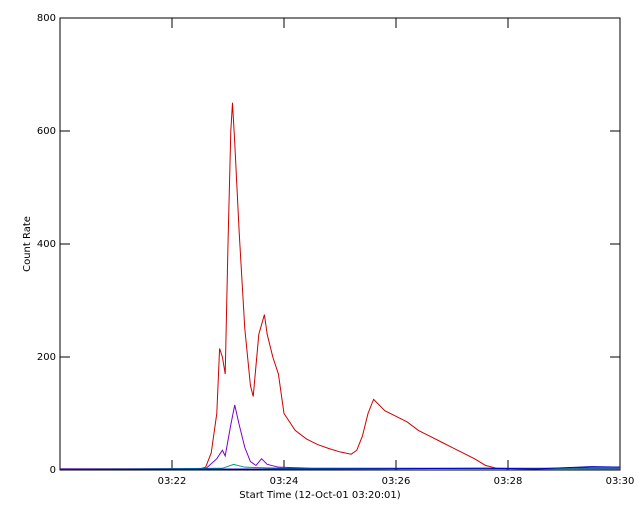  What do you see at coordinates (396, 481) in the screenshot?
I see `x-tick-label: 03:26` at bounding box center [396, 481].